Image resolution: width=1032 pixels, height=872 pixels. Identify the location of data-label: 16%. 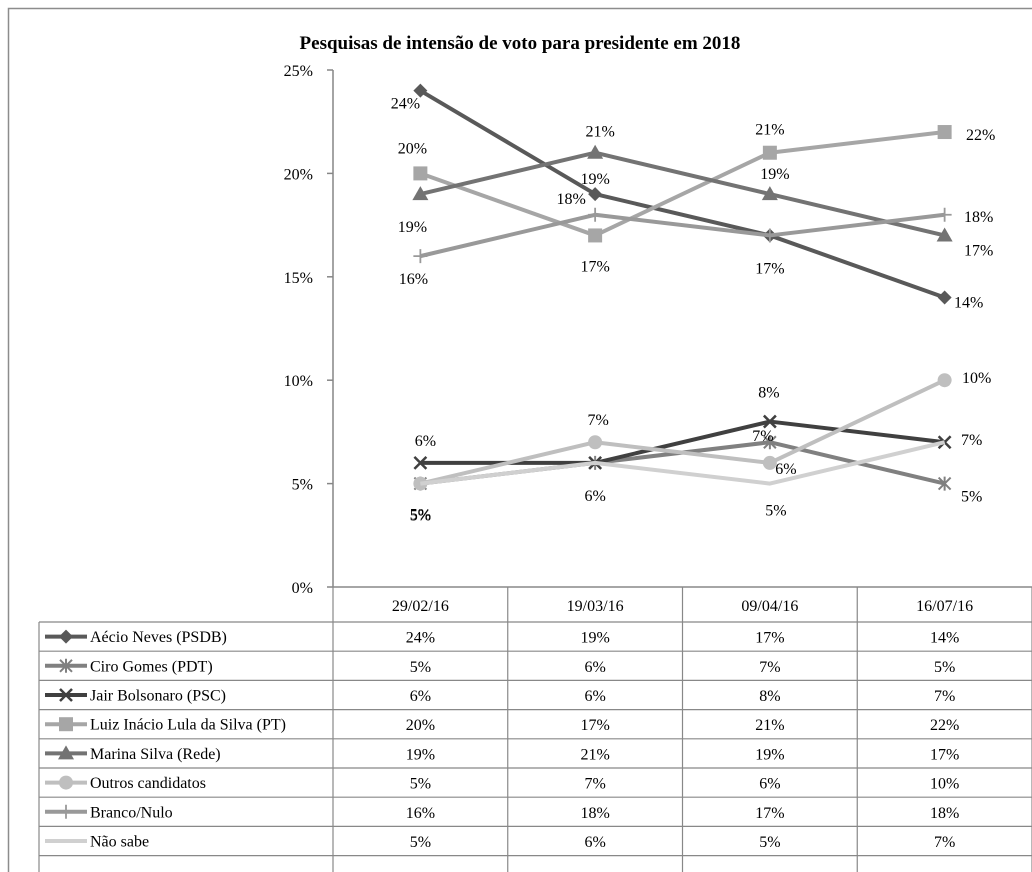
(413, 279).